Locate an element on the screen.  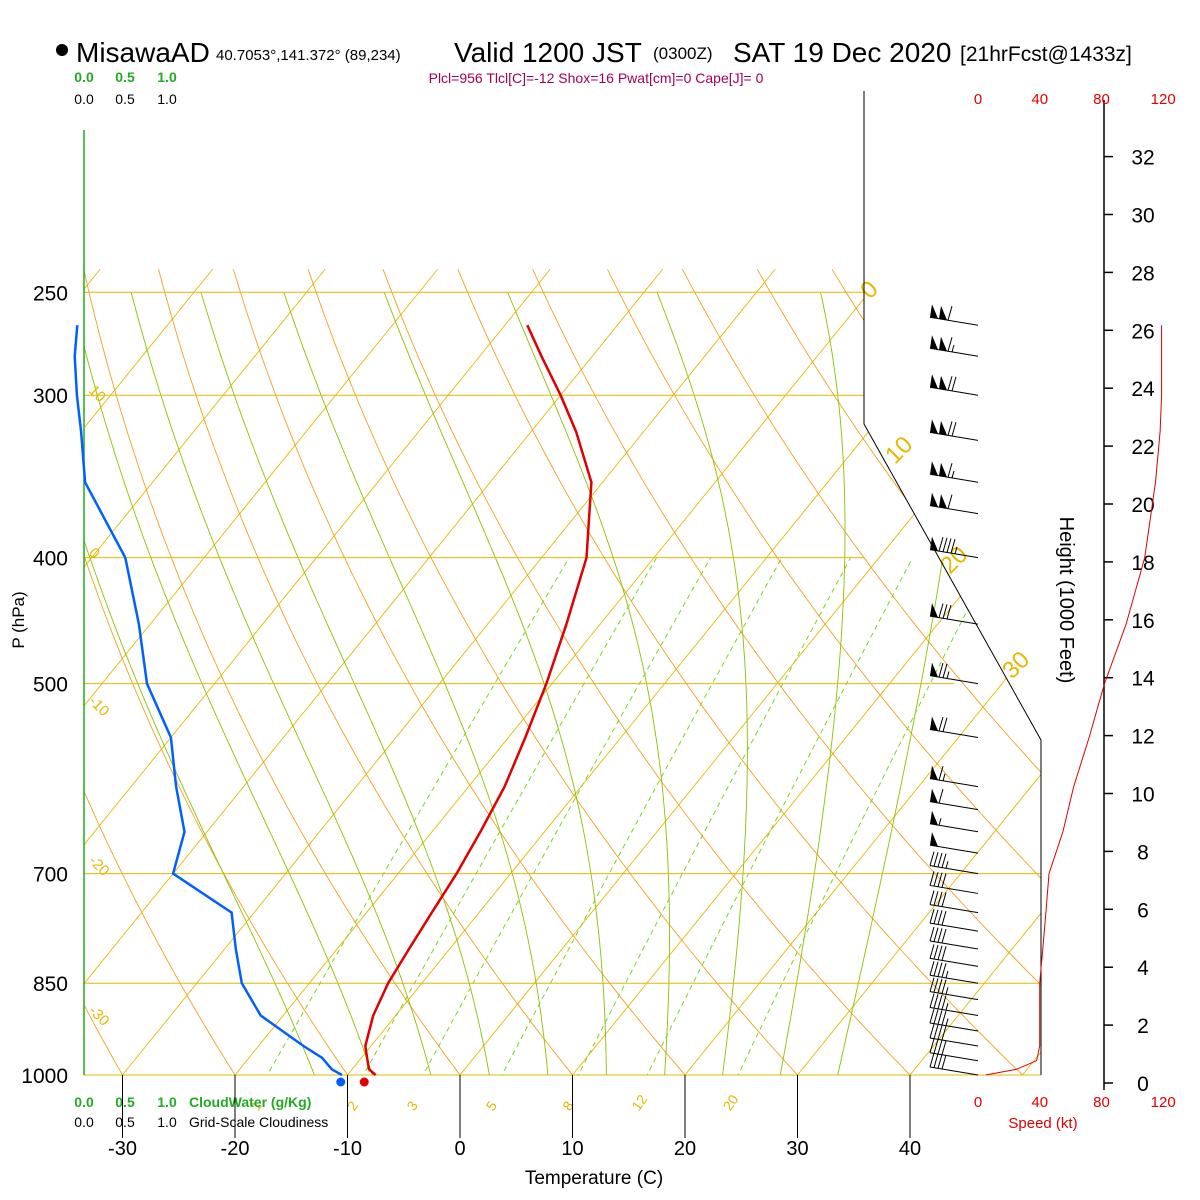
isotherm-label: -10 is located at coordinates (98, 706).